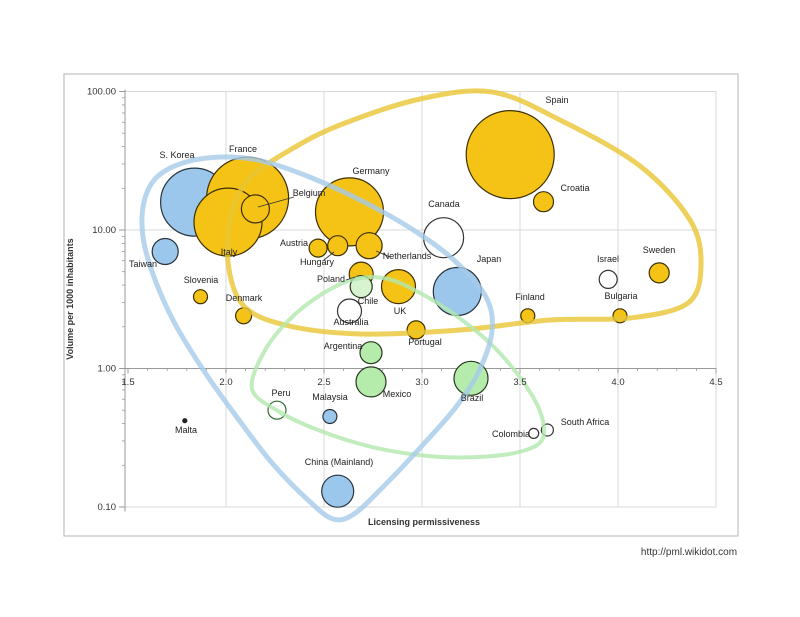 This screenshot has height=617, width=800. Describe the element at coordinates (617, 382) in the screenshot. I see `x-tick-label: 4.0` at that location.